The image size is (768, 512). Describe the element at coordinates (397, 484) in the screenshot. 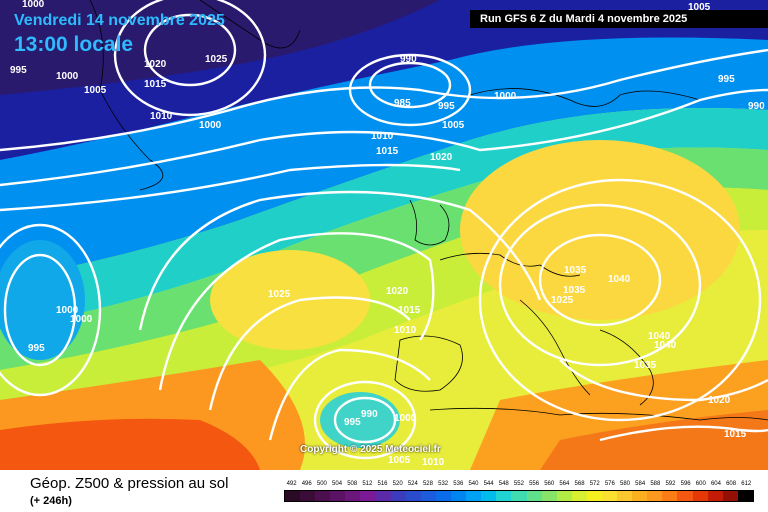

I see `scale-value: 520` at that location.